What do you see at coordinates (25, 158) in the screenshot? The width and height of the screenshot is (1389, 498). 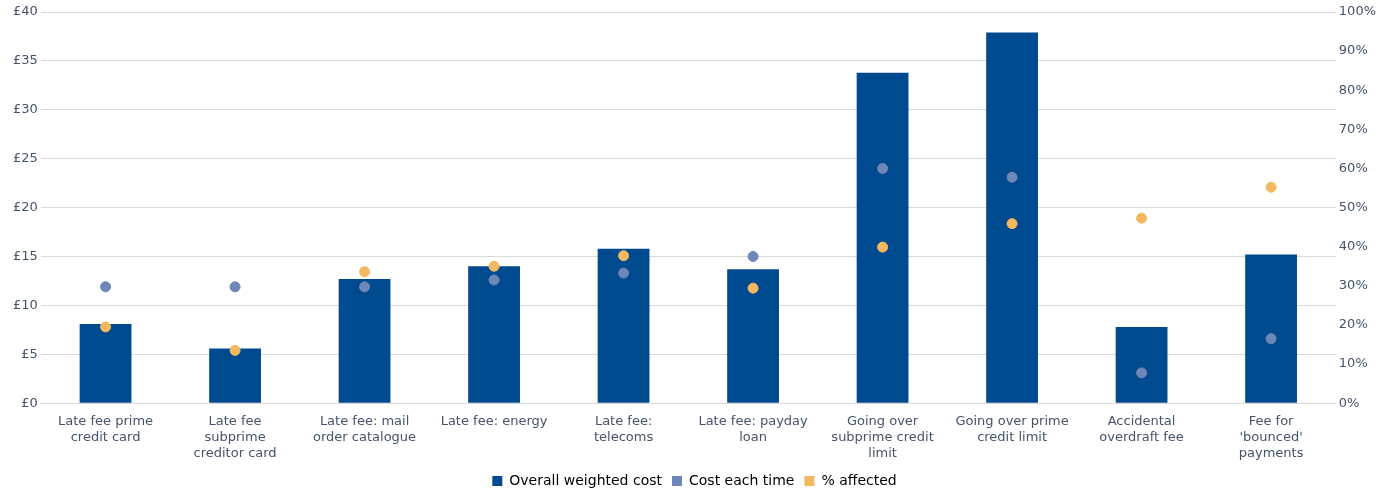 I see `y-tick-label: £25` at bounding box center [25, 158].